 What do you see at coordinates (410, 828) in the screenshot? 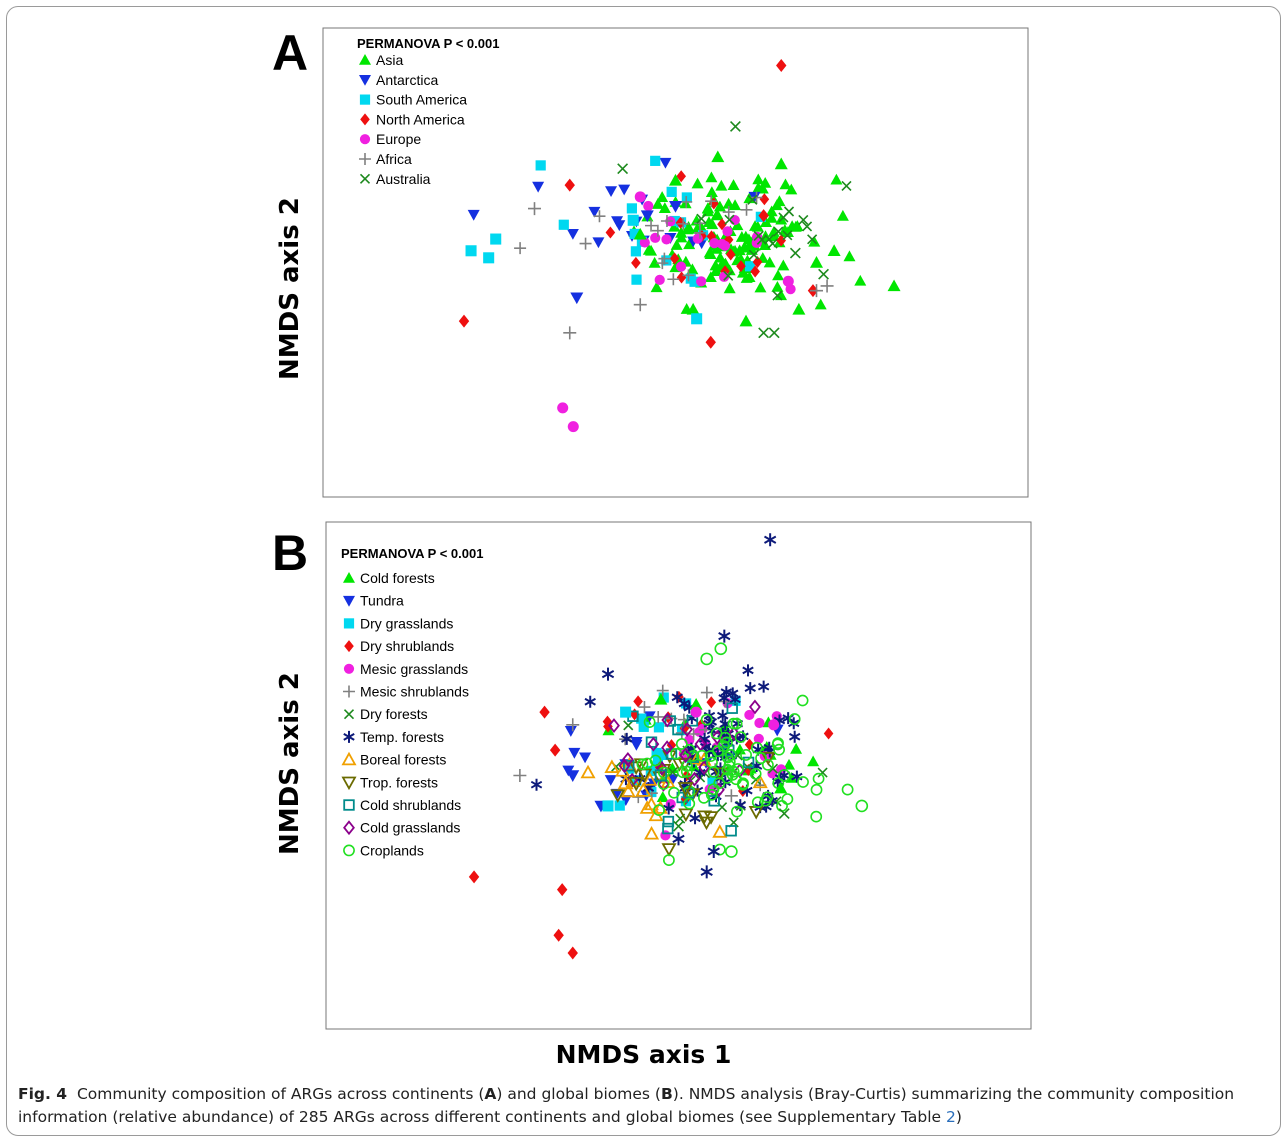
I see `legend-label: Cold grasslands` at bounding box center [410, 828].